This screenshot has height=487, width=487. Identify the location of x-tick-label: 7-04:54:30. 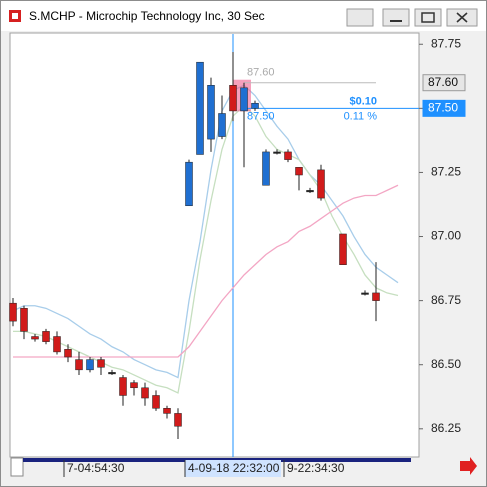
(96, 468).